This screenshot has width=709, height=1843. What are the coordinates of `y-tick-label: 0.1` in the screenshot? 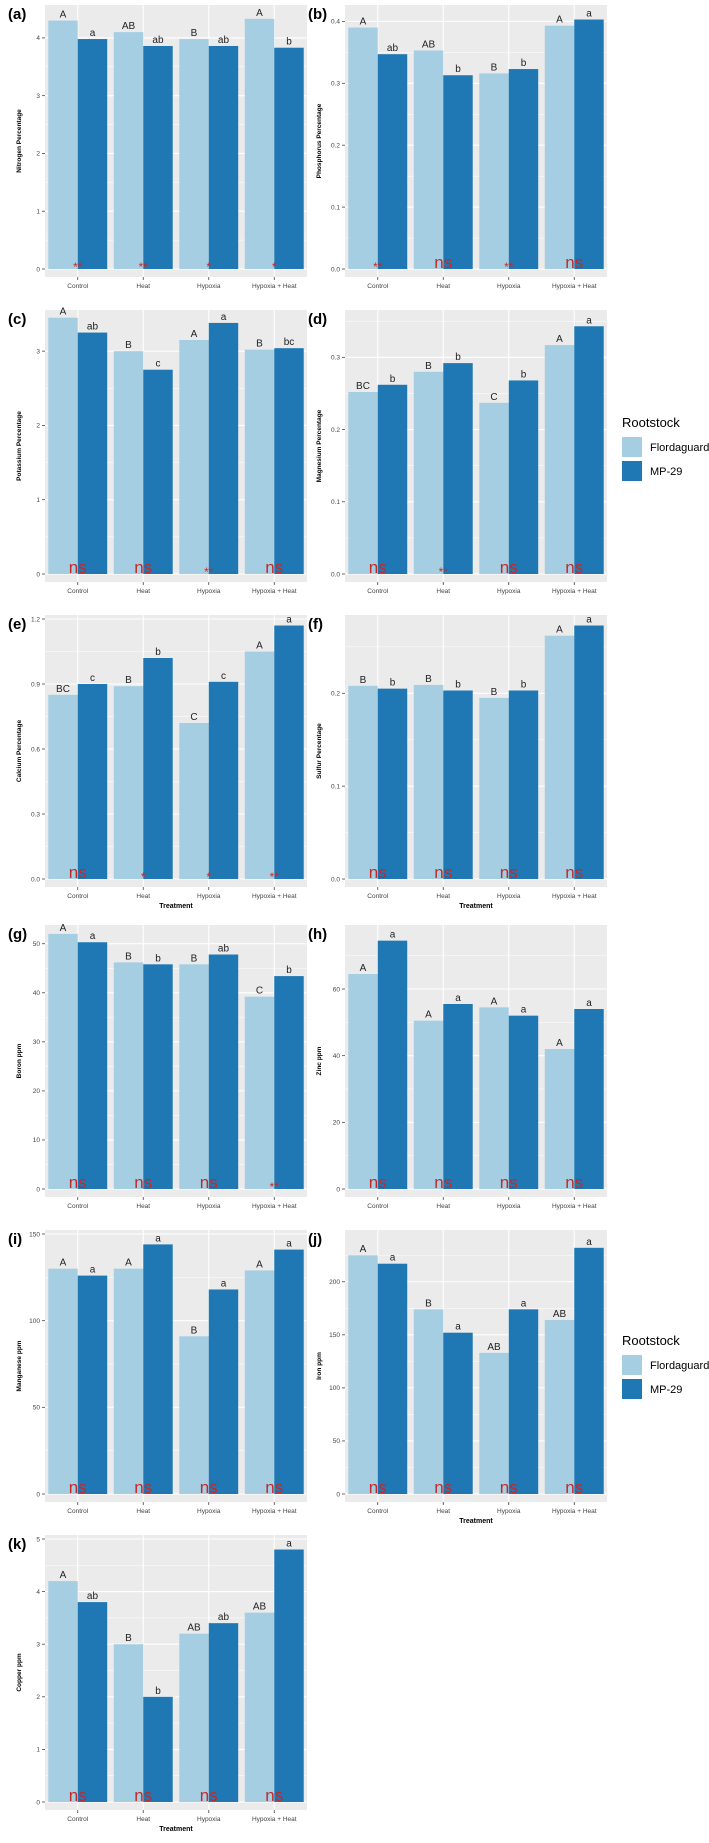 It's located at (335, 207).